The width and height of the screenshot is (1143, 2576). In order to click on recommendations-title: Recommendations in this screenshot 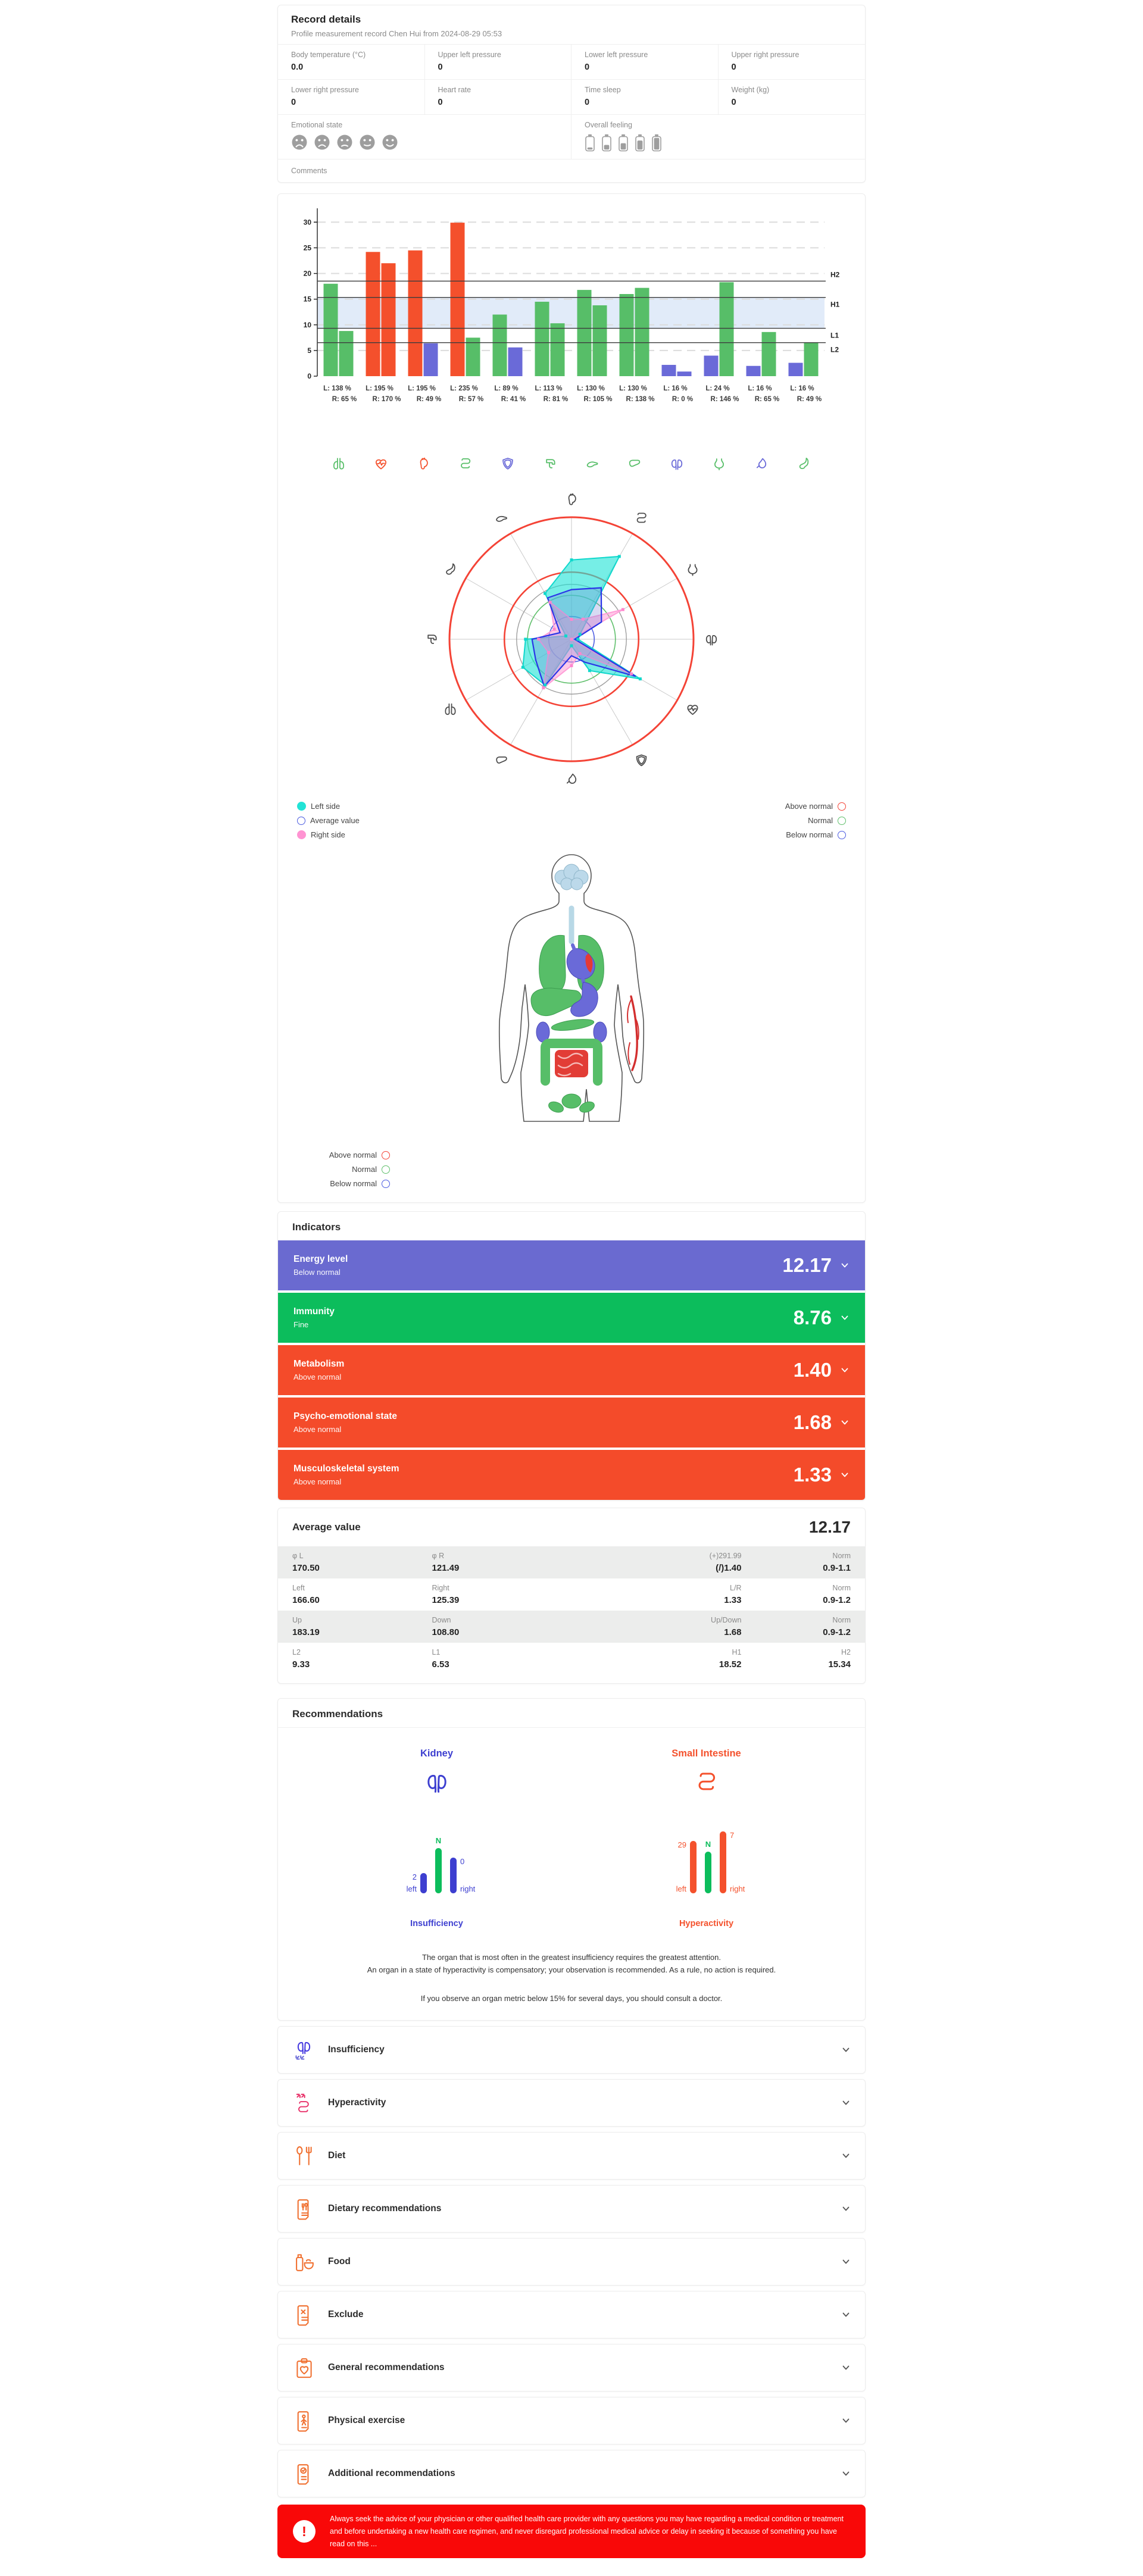, I will do `click(571, 1713)`.